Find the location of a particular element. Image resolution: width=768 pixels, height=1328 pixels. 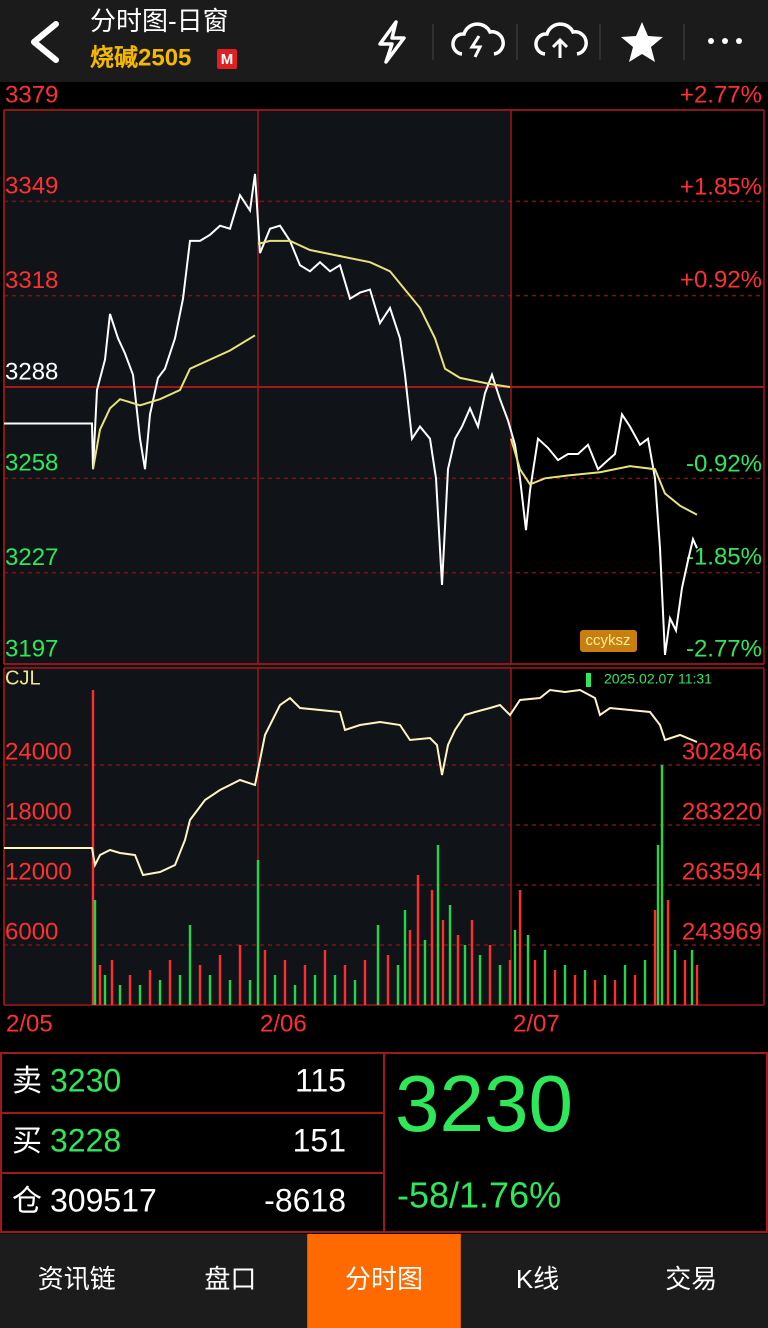

y-tick-label: 3258 is located at coordinates (31, 463).